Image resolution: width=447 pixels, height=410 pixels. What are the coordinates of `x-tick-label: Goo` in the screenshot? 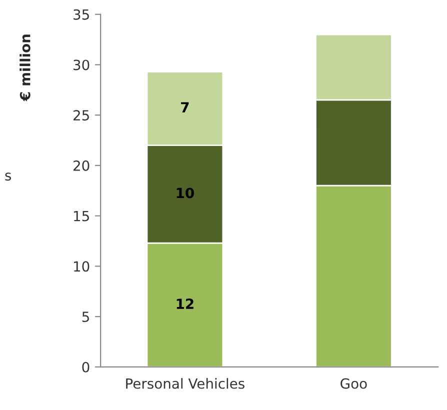 It's located at (353, 383).